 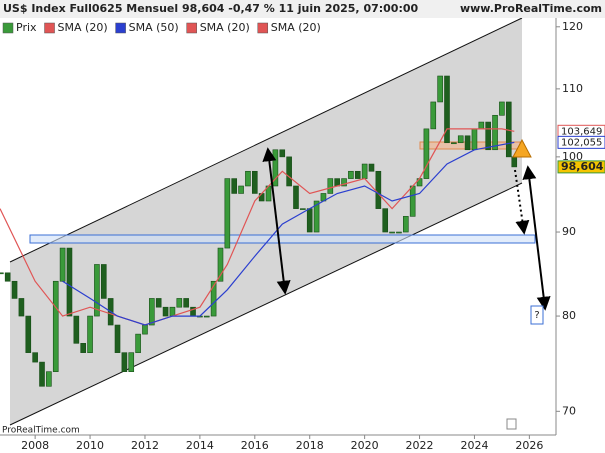 What do you see at coordinates (569, 231) in the screenshot?
I see `y-tick-label: 90` at bounding box center [569, 231].